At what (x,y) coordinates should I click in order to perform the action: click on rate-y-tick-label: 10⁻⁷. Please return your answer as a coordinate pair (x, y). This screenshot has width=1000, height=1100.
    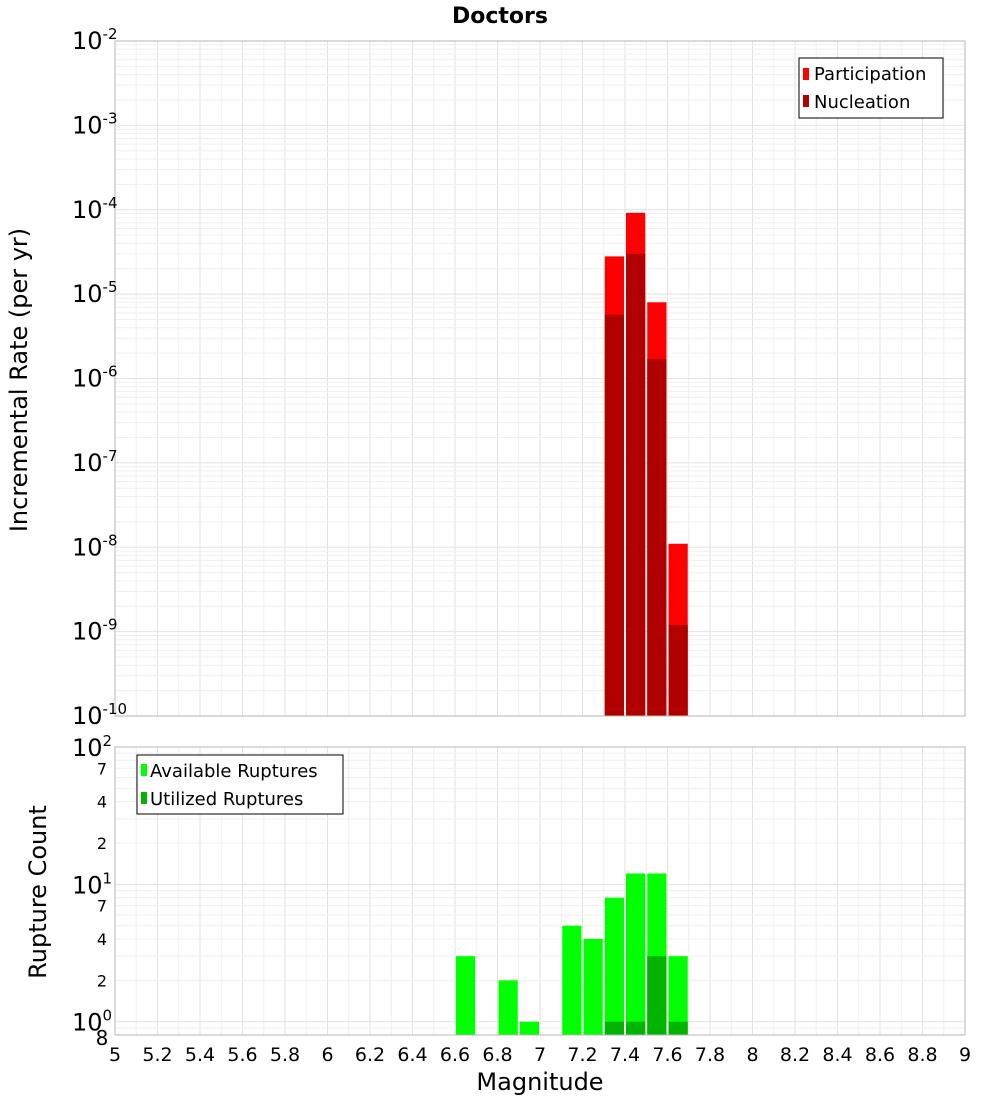
    Looking at the image, I should click on (95, 462).